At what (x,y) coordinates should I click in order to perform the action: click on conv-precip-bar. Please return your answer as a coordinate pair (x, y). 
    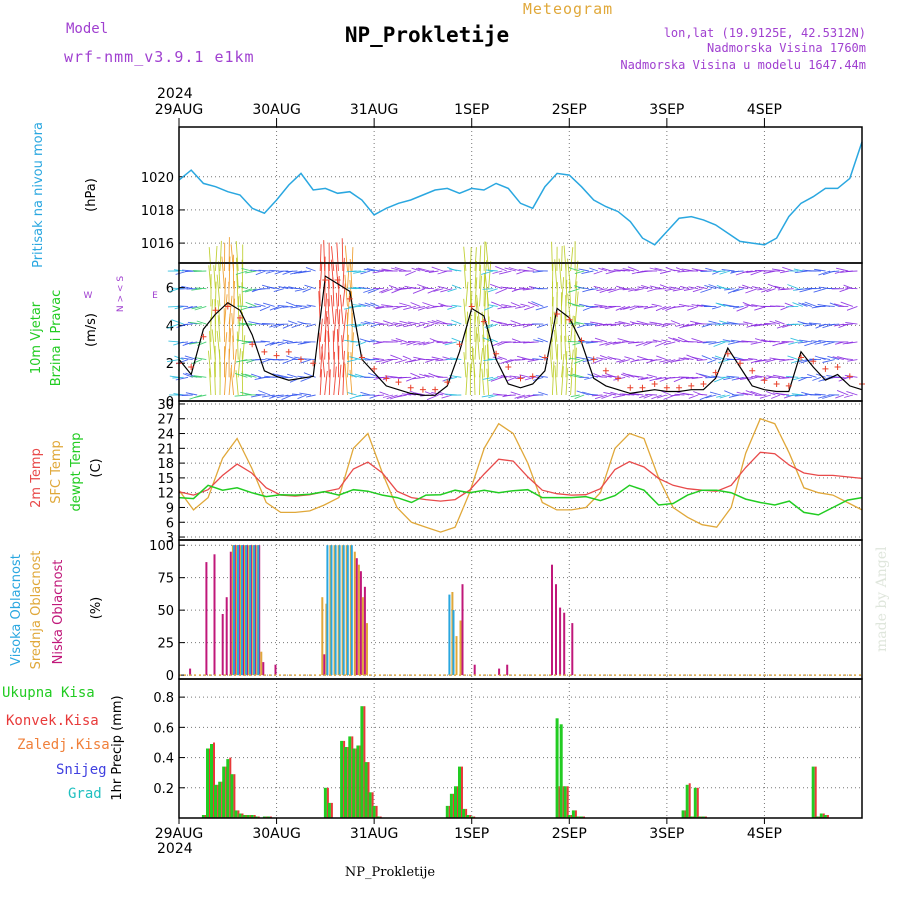
    Looking at the image, I should click on (823, 815).